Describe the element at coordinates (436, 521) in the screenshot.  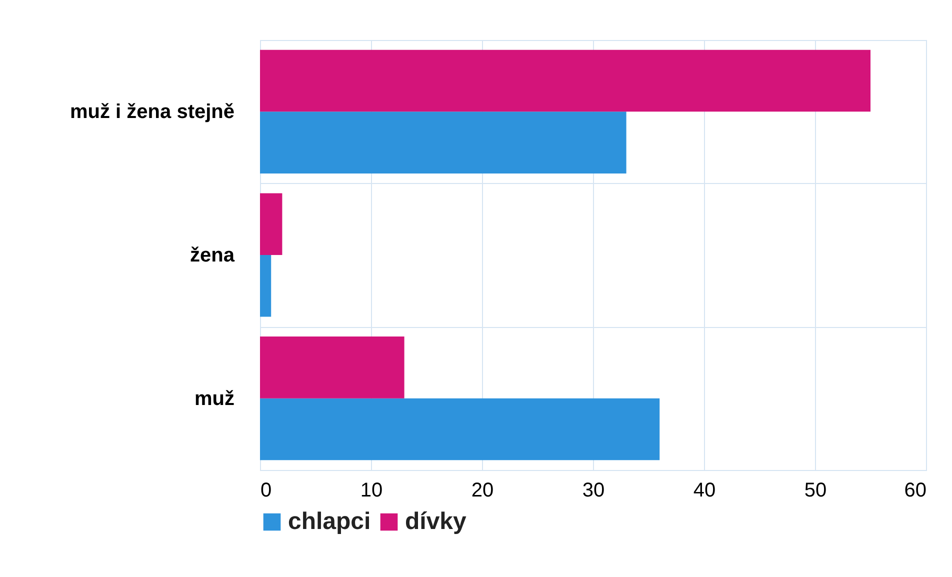
I see `legend-label: dívky` at that location.